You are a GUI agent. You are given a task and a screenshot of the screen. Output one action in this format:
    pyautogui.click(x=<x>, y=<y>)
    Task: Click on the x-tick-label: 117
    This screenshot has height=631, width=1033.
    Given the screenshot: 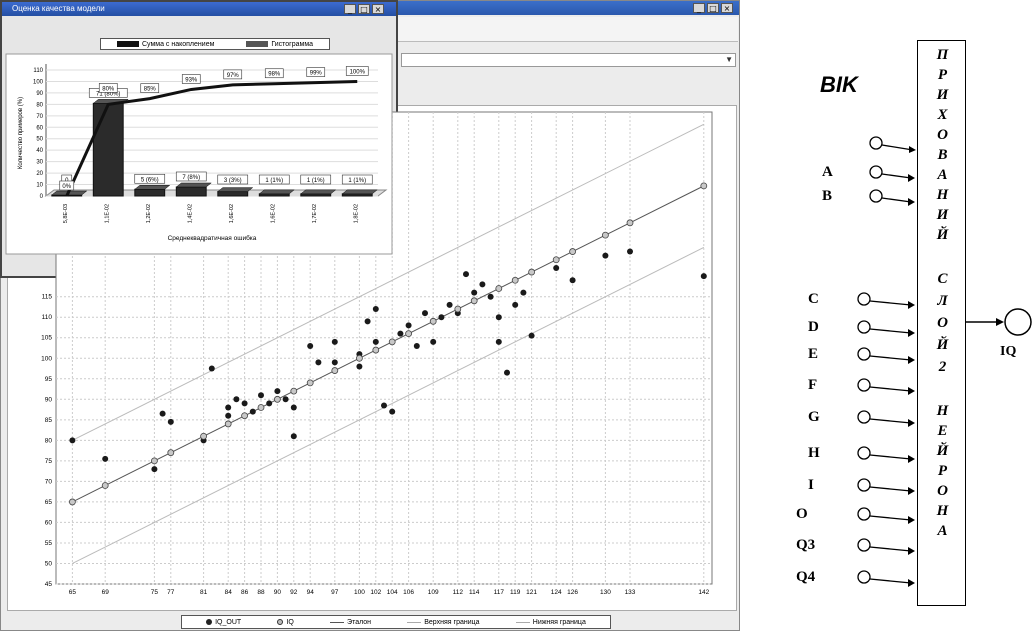 What is the action you would take?
    pyautogui.click(x=499, y=592)
    